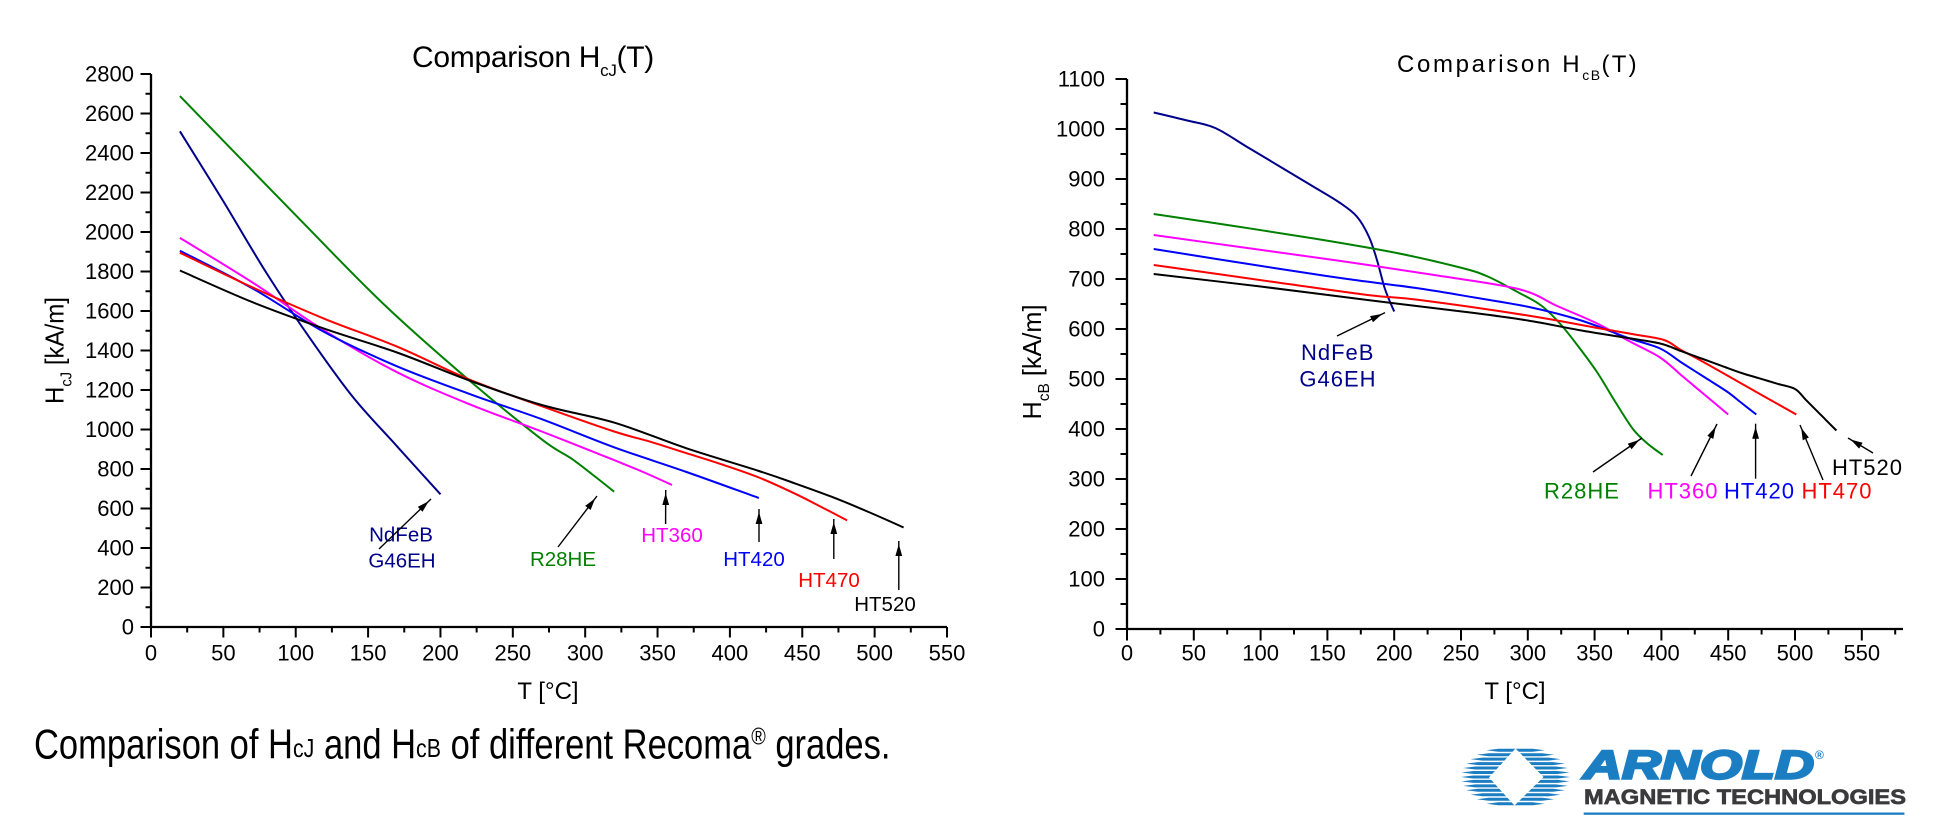  I want to click on svg-text: Comparison HcB(T), so click(1518, 67).